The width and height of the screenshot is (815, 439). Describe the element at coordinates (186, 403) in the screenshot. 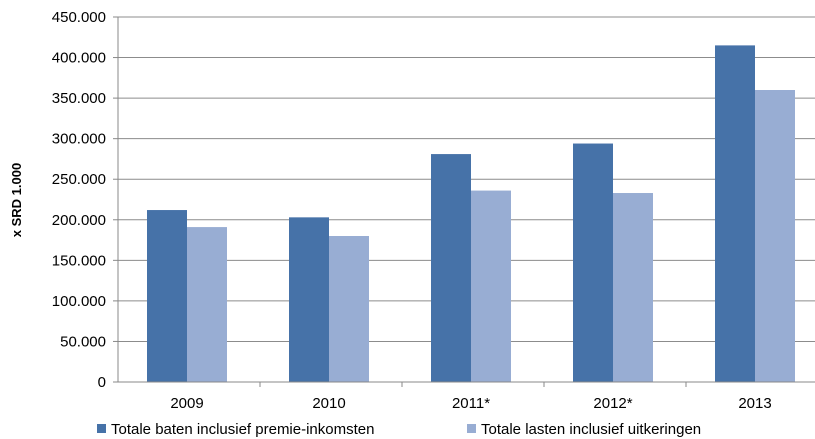

I see `x-tick-label: 2009` at that location.